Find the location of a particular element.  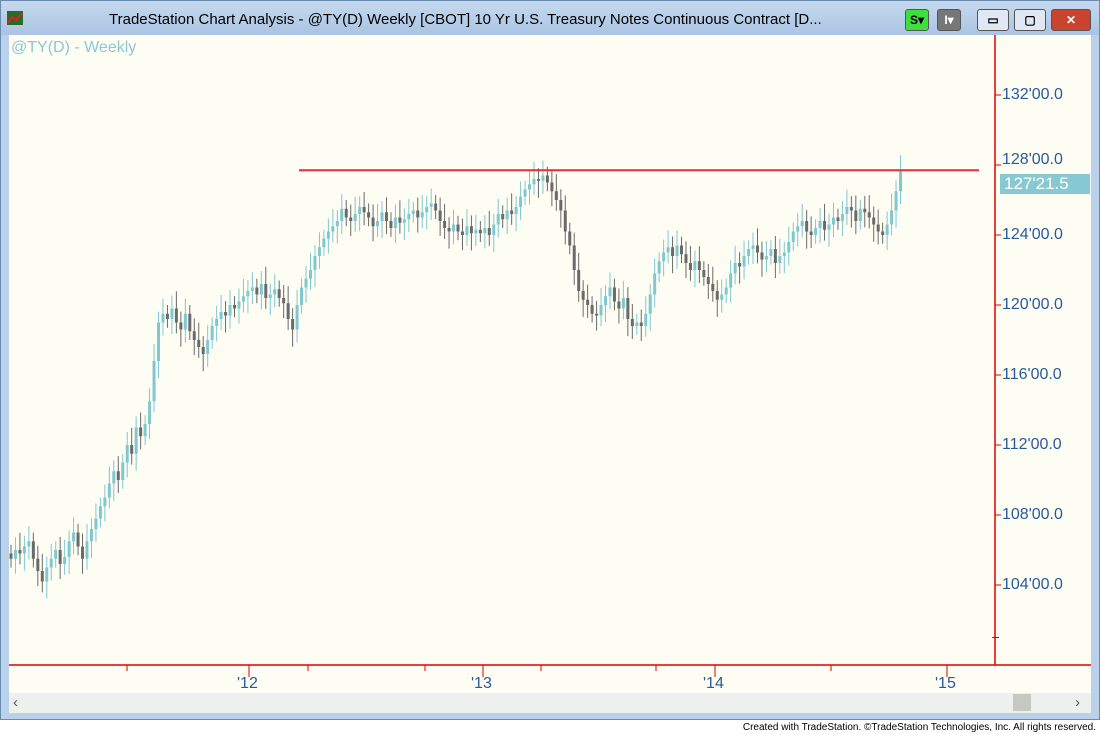

indicator-label: I is located at coordinates (946, 20).